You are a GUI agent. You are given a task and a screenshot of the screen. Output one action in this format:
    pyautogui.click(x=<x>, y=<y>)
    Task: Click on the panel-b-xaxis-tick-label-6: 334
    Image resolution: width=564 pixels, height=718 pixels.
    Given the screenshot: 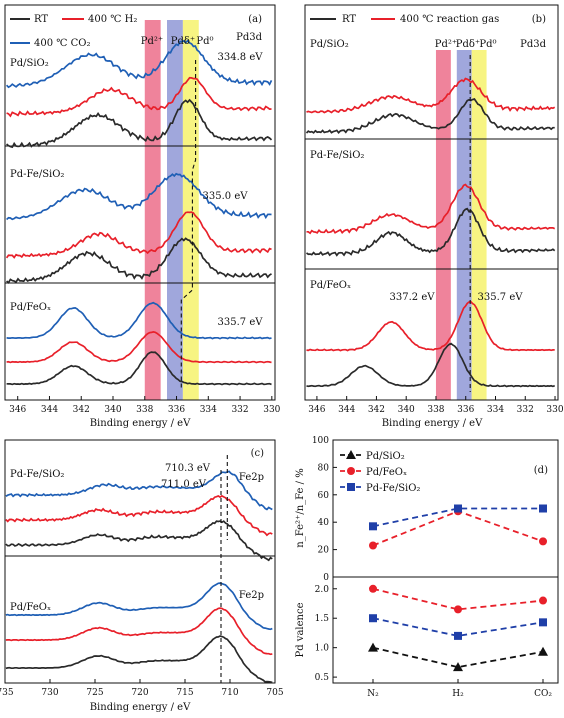 What is the action you would take?
    pyautogui.click(x=495, y=410)
    